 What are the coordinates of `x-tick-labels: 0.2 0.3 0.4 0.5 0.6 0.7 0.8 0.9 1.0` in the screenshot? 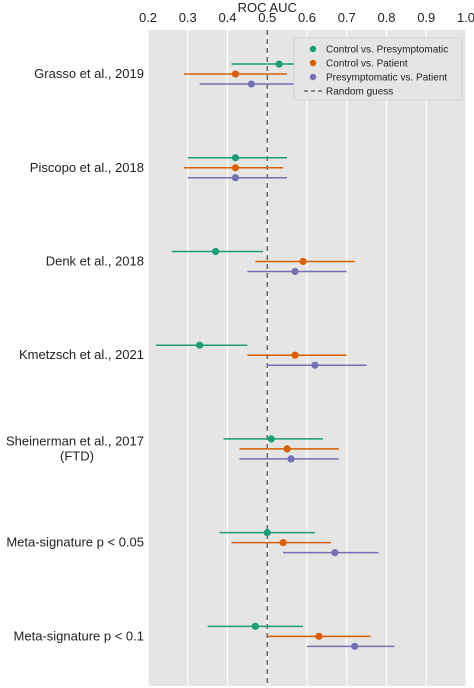 It's located at (306, 17).